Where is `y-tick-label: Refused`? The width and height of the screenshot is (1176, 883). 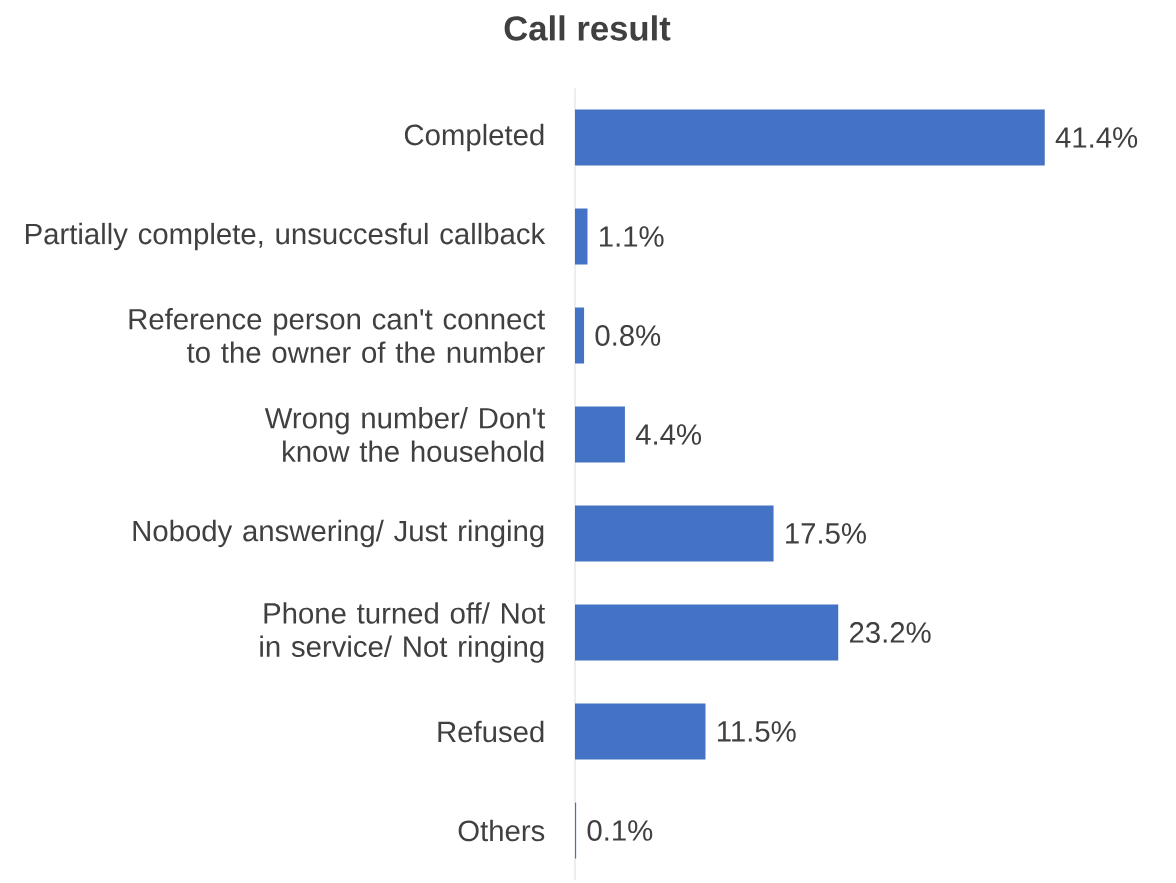 y-tick-label: Refused is located at coordinates (491, 731).